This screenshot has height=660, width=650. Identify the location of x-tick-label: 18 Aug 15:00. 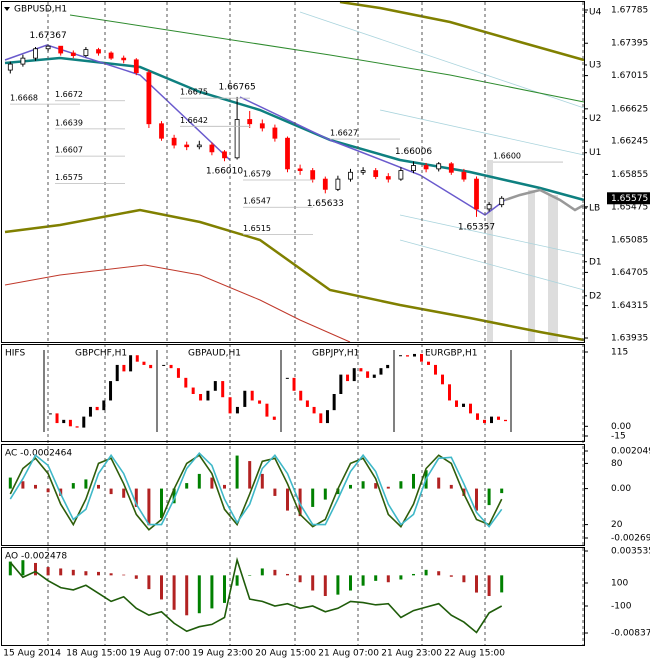
(96, 654).